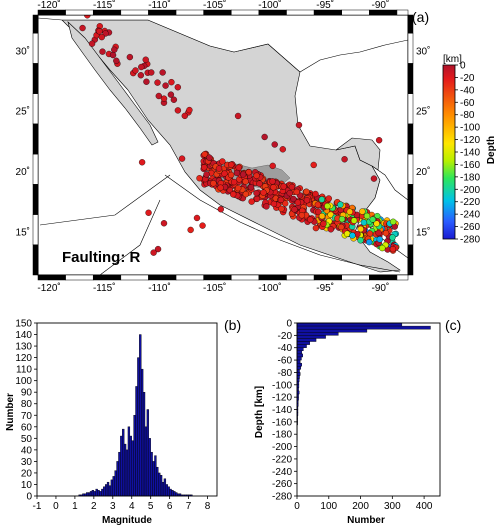  I want to click on y-tick-label: 40, so click(27, 450).